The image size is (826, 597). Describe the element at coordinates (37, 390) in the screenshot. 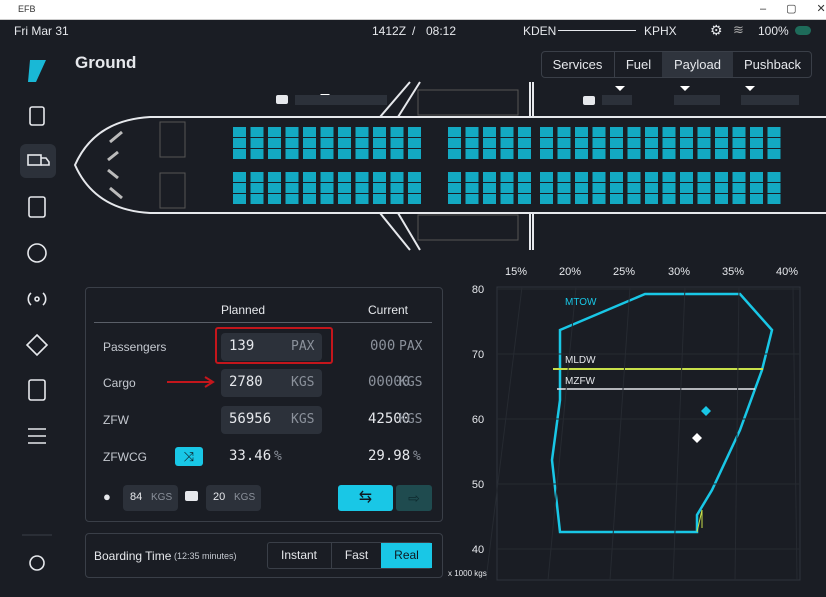

I see `checklist2-nav` at that location.